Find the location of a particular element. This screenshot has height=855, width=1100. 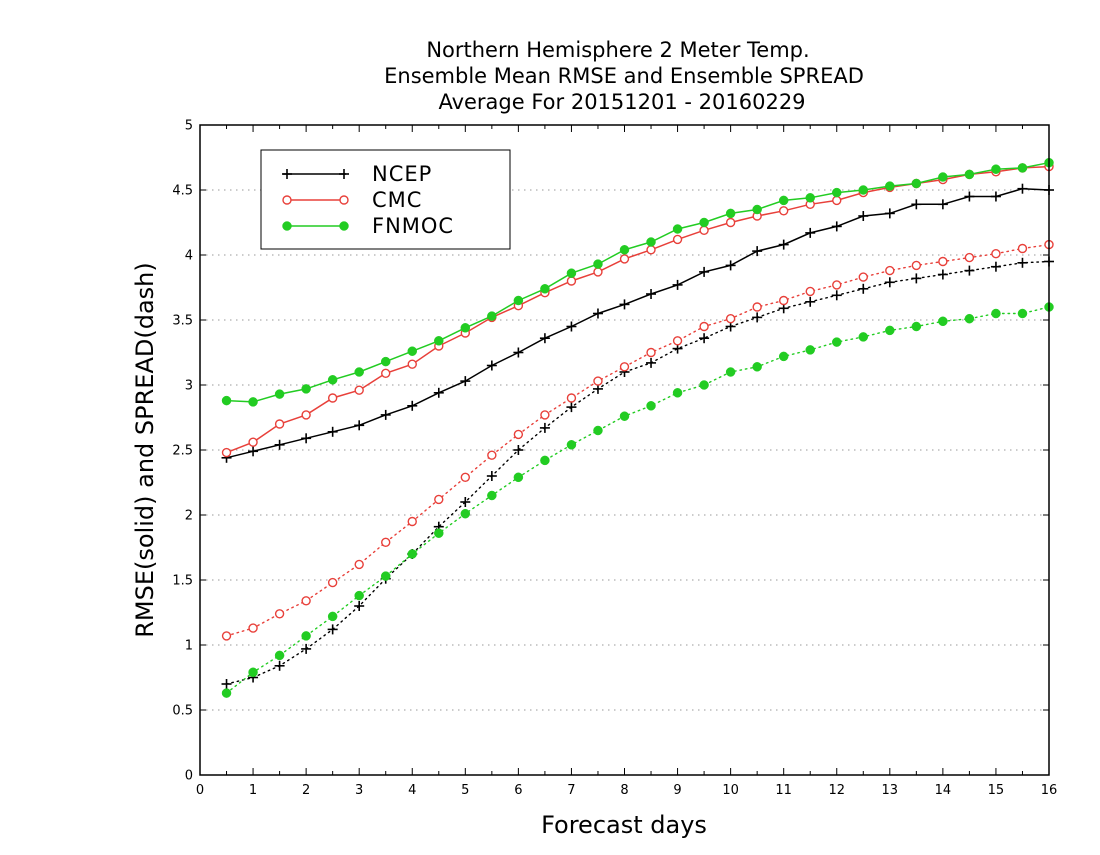

legend-marker-cmc is located at coordinates (344, 200).